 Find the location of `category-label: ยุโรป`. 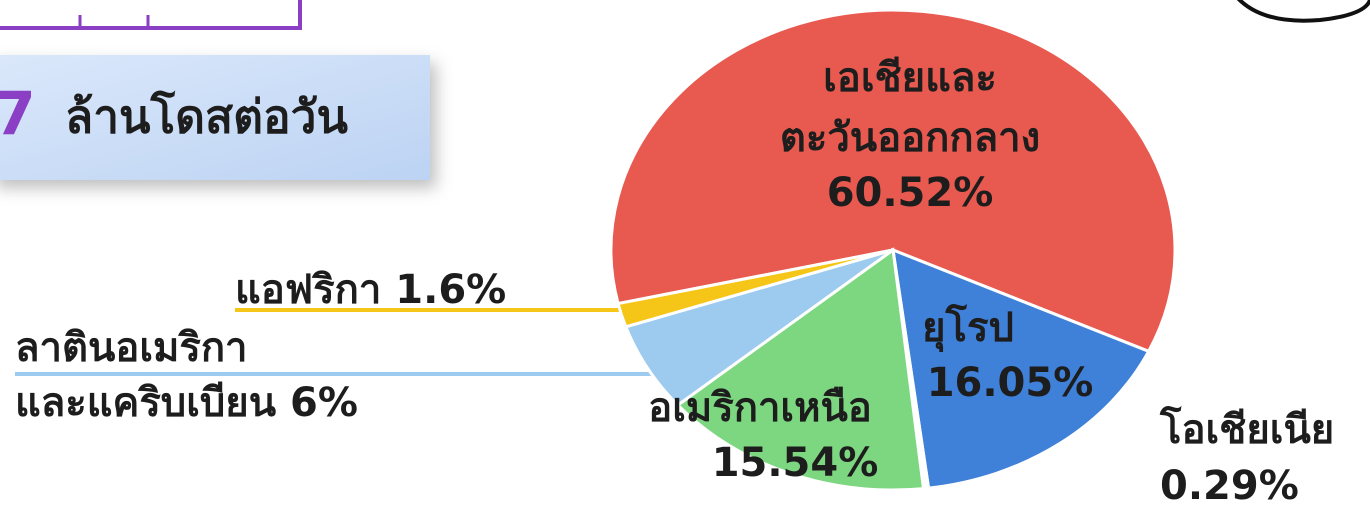

category-label: ยุโรป is located at coordinates (968, 328).